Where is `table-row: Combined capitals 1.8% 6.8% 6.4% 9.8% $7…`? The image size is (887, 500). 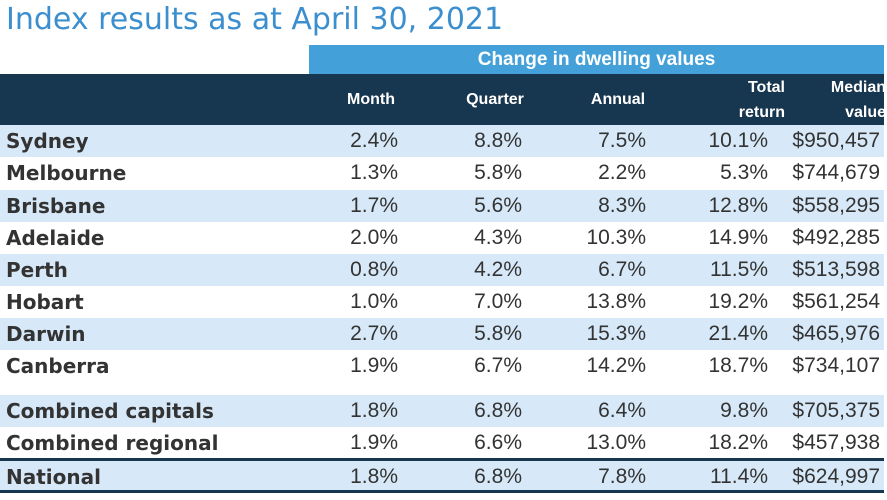 table-row: Combined capitals 1.8% 6.8% 6.4% 9.8% $7… is located at coordinates (442, 411).